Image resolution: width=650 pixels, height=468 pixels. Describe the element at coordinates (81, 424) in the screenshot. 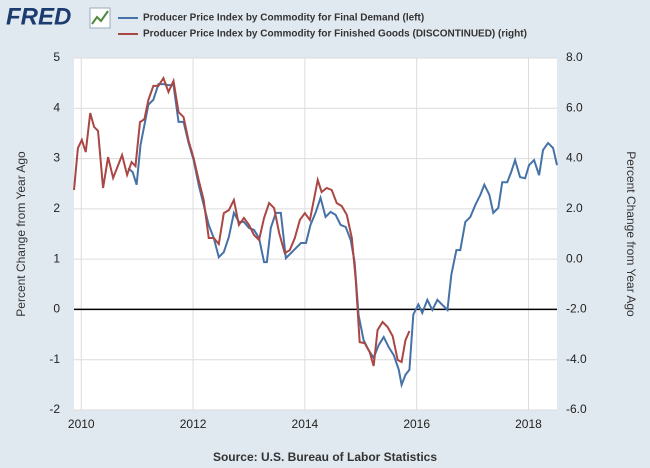

I see `x-tick-label: 2010` at that location.